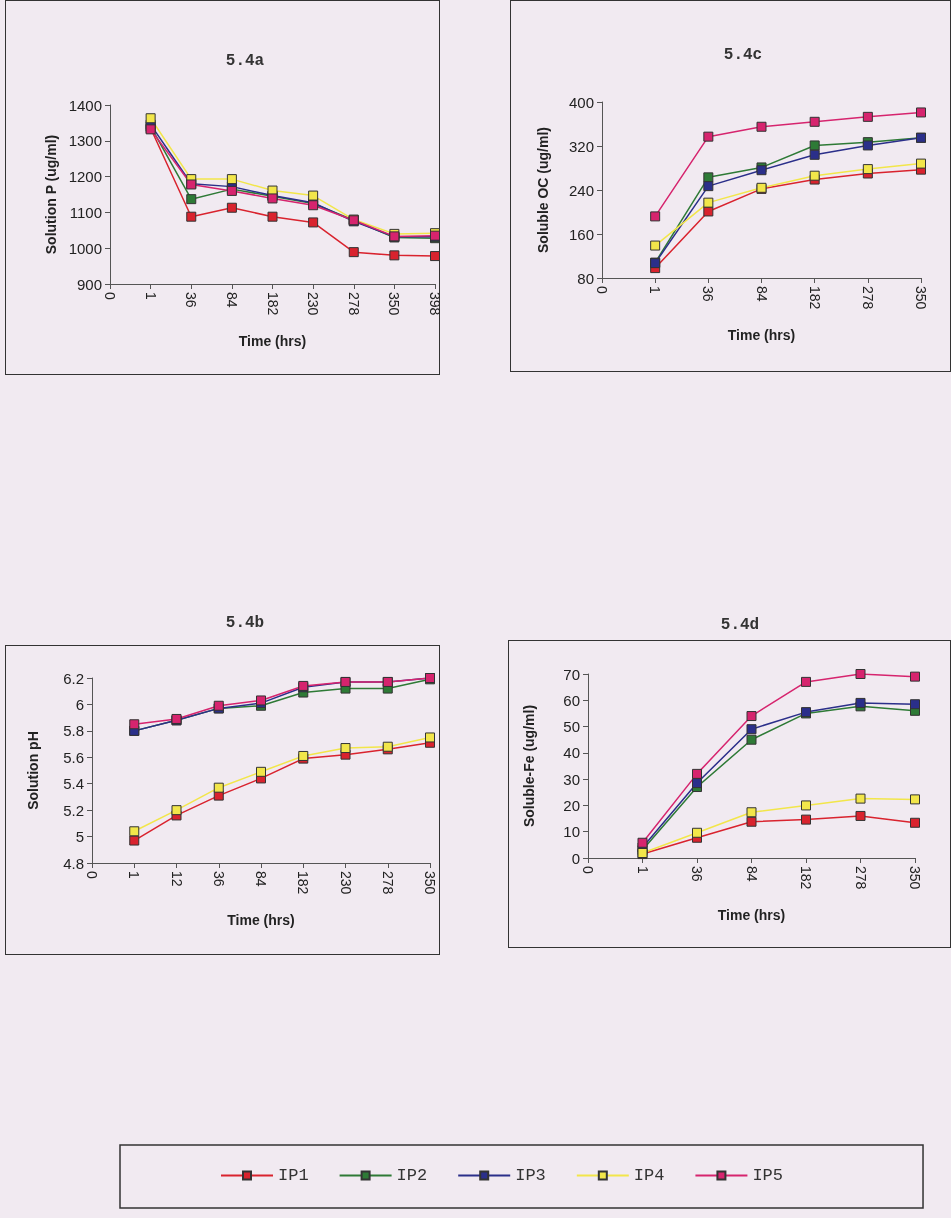 The width and height of the screenshot is (951, 1218). I want to click on y-tick-label: 5.8, so click(73, 731).